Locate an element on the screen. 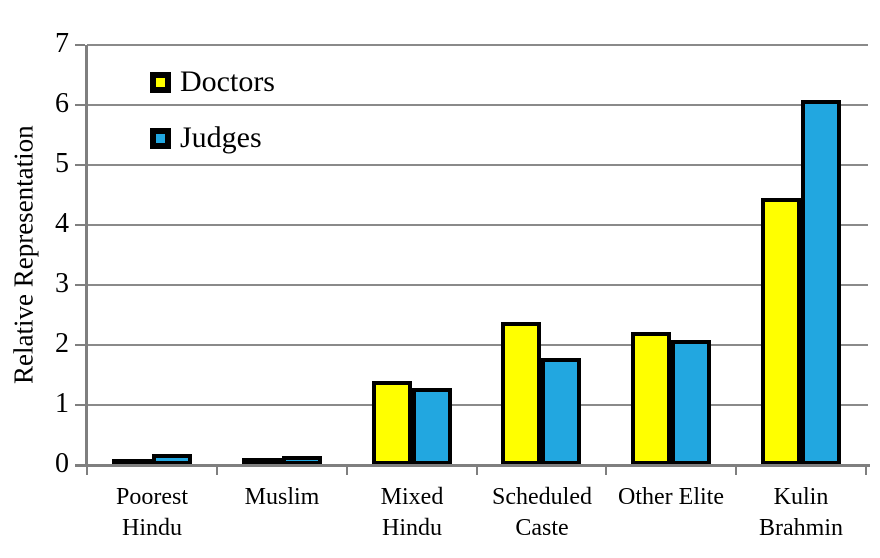 The height and width of the screenshot is (558, 880). legend-item-doctors: Doctors is located at coordinates (212, 82).